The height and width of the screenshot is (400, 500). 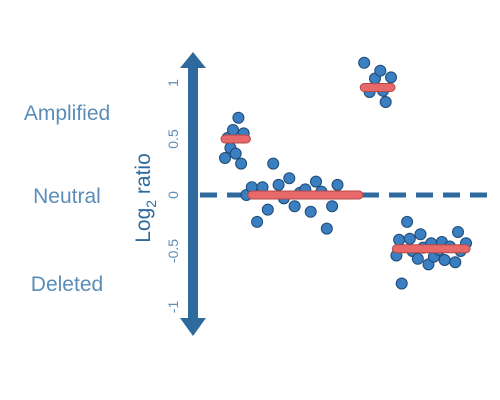 I want to click on y-tick-label: 0, so click(x=173, y=195).